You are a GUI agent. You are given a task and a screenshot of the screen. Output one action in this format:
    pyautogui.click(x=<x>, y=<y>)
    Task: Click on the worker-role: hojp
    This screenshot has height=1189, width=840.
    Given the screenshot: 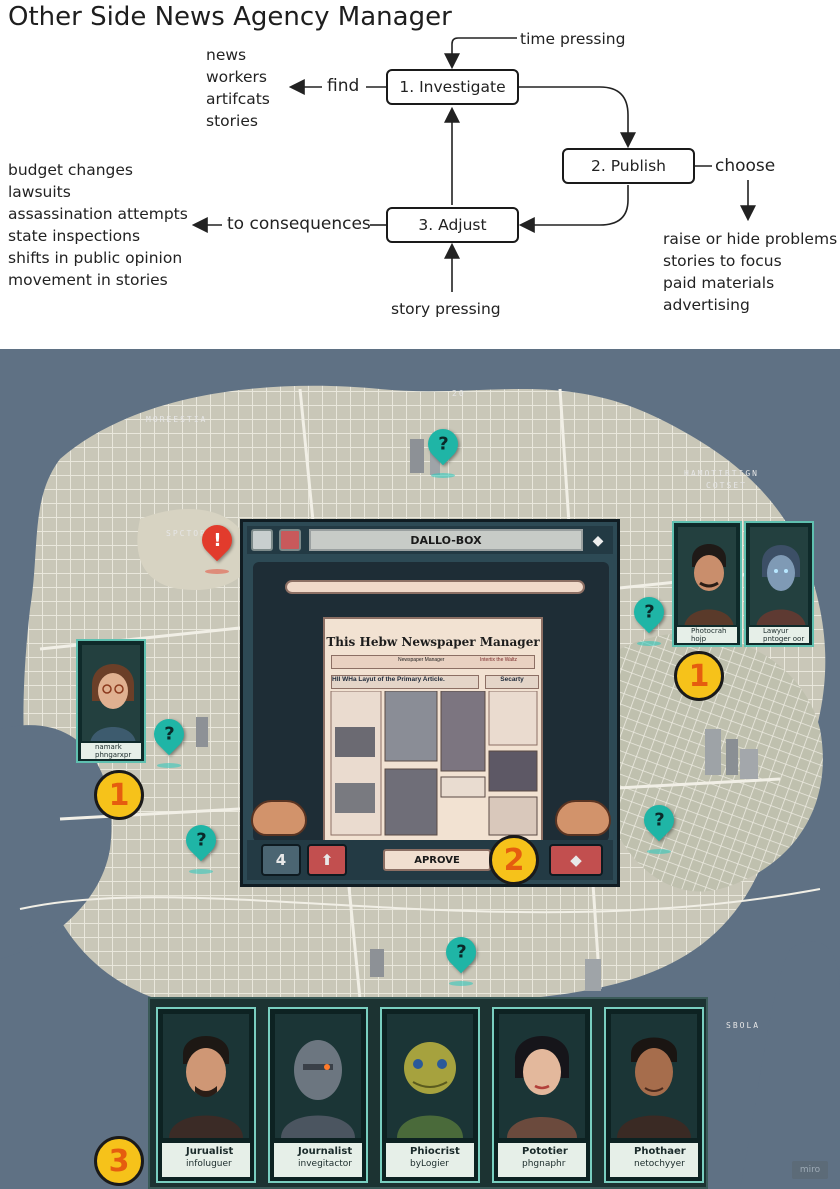 What is the action you would take?
    pyautogui.click(x=699, y=639)
    